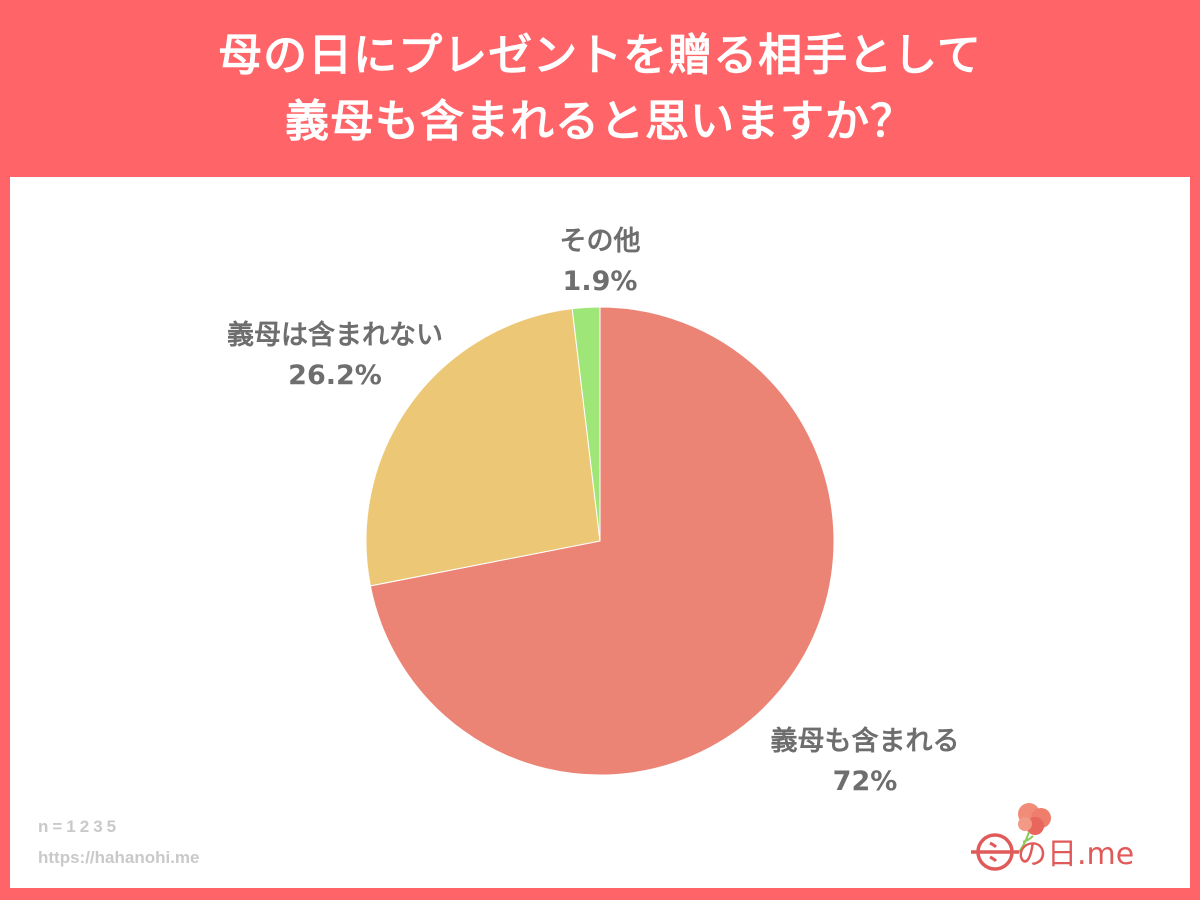 This screenshot has width=1200, height=900. Describe the element at coordinates (1075, 854) in the screenshot. I see `logo-text: の日.me` at that location.